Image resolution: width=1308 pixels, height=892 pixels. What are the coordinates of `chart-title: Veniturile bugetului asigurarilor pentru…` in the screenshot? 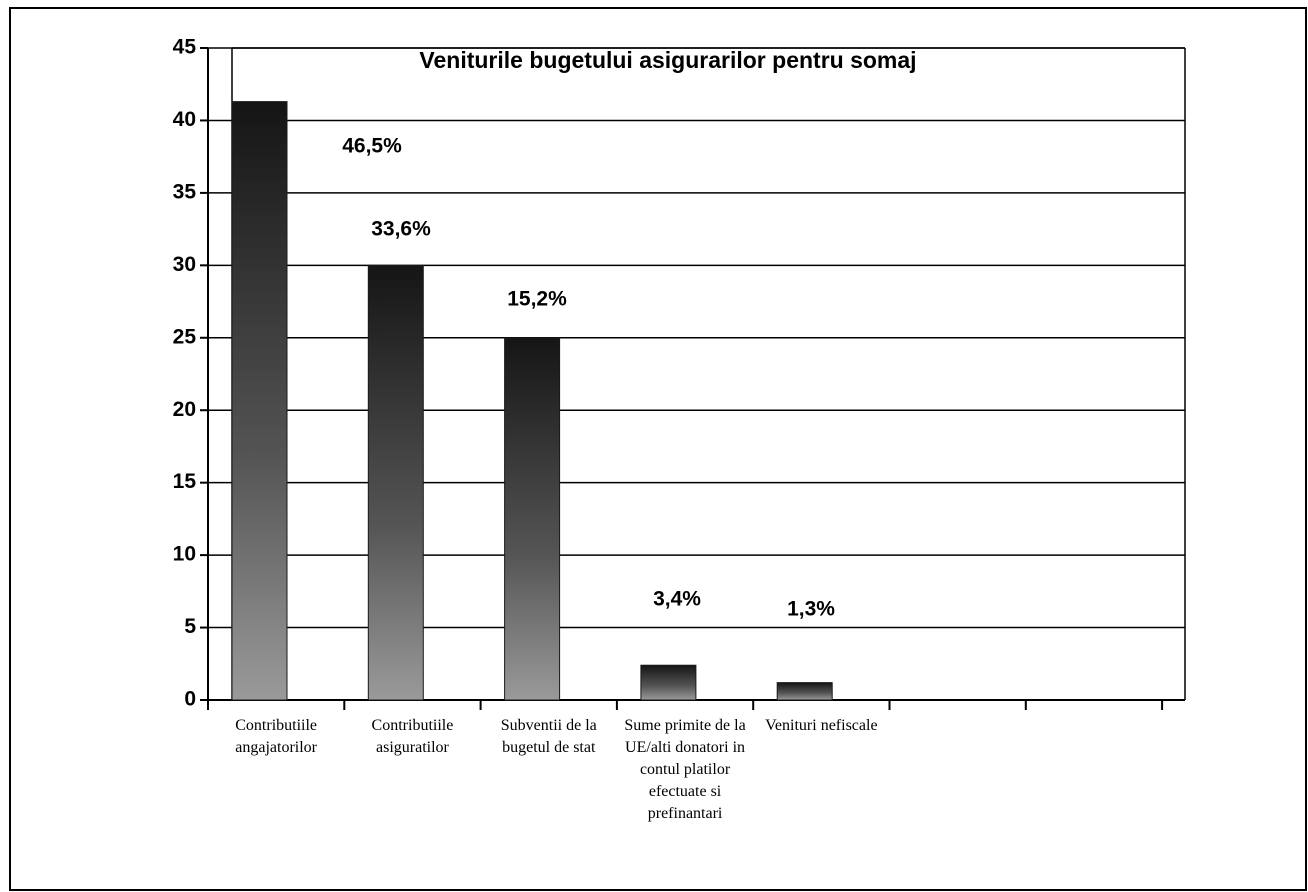 It's located at (667, 60).